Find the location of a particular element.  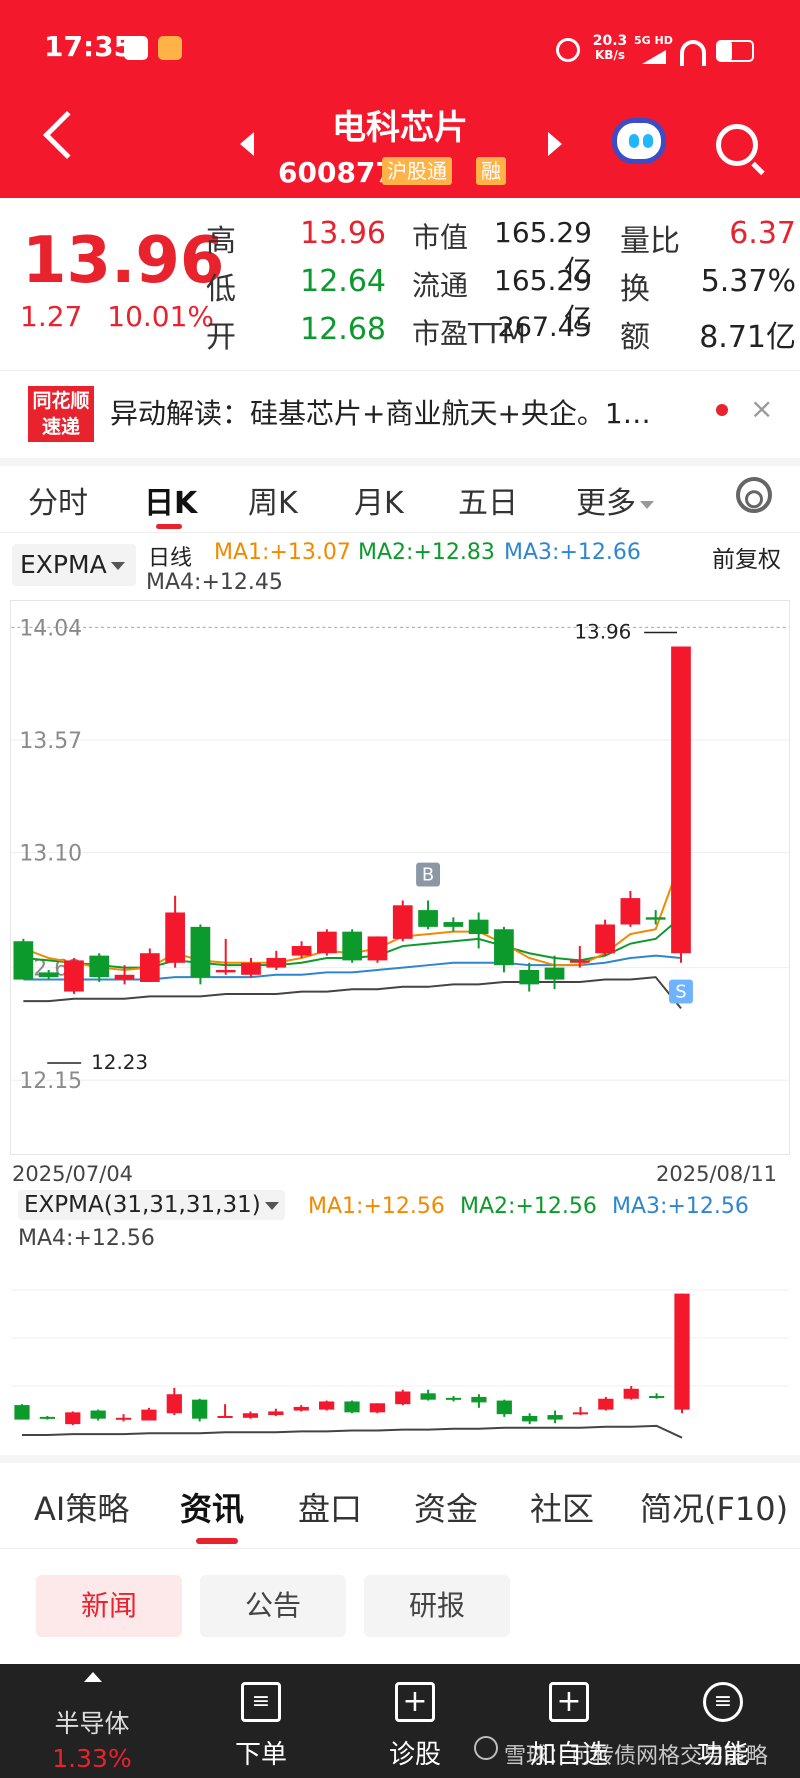

tab-more: 更多 is located at coordinates (615, 500).